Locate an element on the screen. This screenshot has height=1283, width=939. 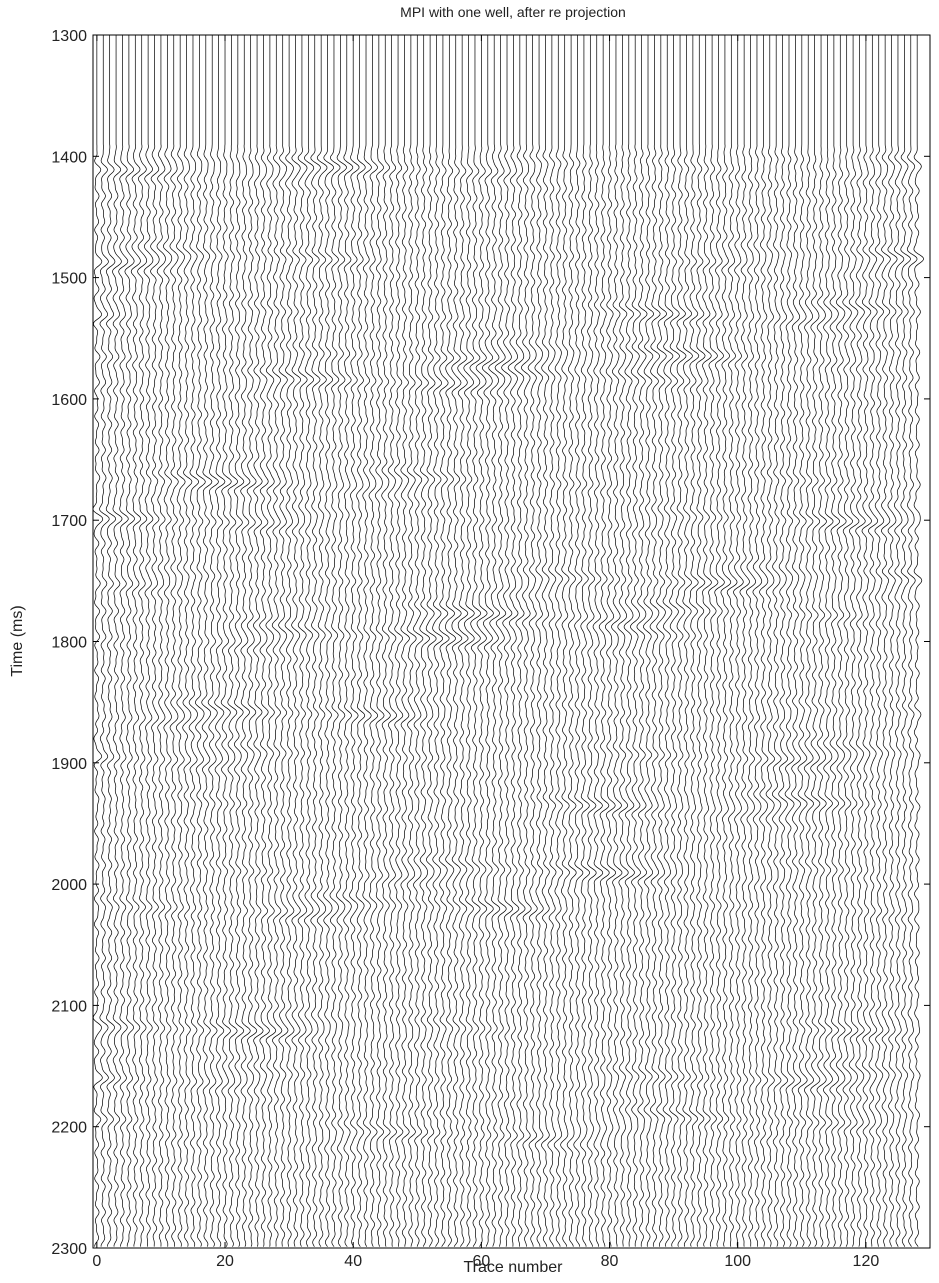
x-tick-label: 0 is located at coordinates (96, 1261).